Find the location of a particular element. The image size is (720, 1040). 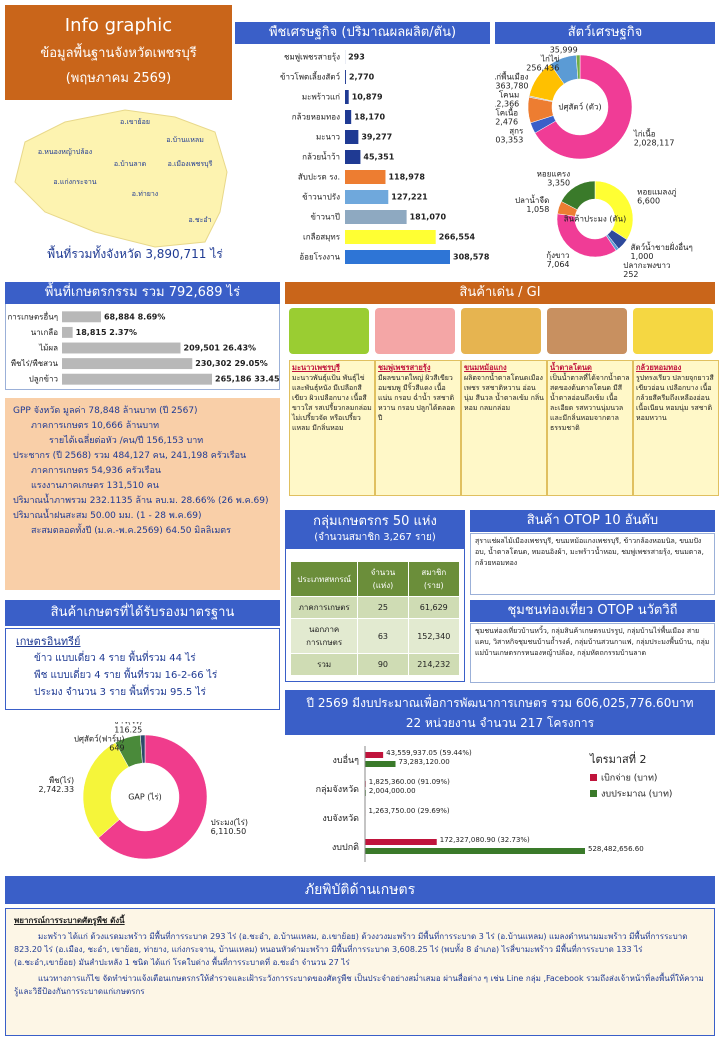

center-label: สินค้าประมง (ตัน) is located at coordinates (595, 219).